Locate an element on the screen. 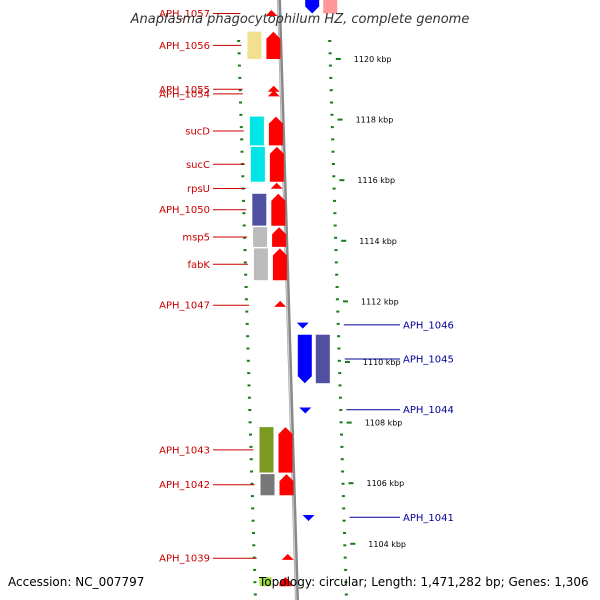 This screenshot has width=600, height=600. forward-gene-label: APH_1043 is located at coordinates (184, 450).